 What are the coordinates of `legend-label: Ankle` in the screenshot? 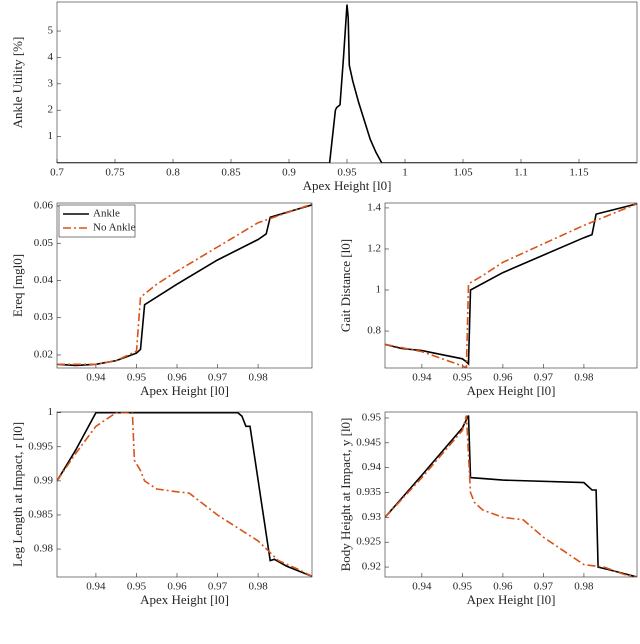 It's located at (106, 214).